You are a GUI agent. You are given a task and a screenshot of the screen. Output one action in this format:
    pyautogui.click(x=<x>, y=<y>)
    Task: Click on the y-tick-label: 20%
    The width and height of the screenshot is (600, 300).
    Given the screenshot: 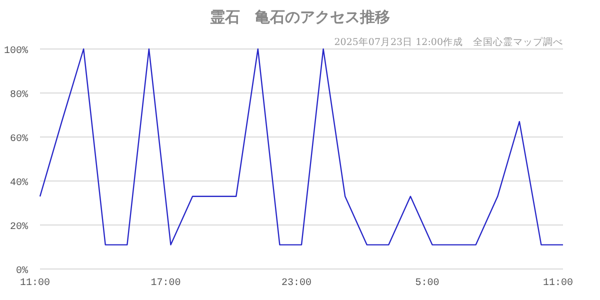 What is the action you would take?
    pyautogui.click(x=19, y=227)
    